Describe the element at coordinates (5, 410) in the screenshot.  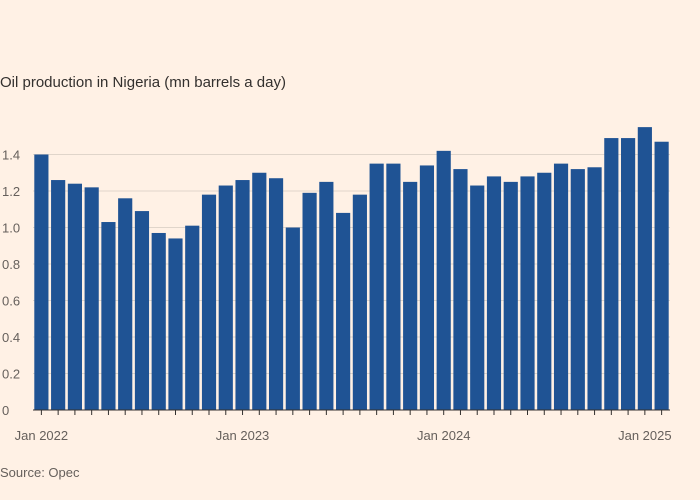
I see `y-tick-label: 0` at that location.